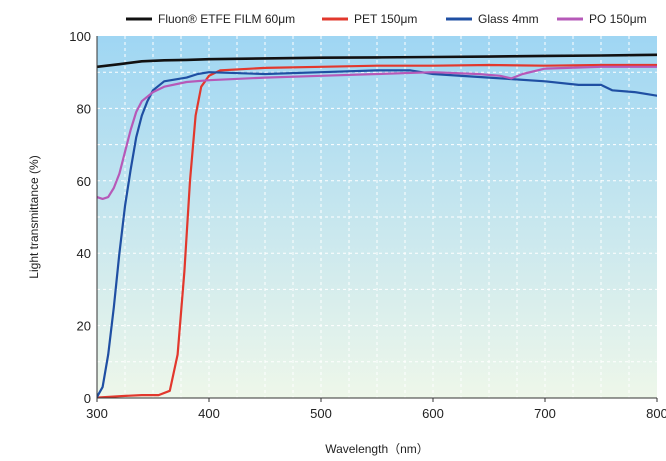  What do you see at coordinates (656, 413) in the screenshot?
I see `x-tick-label: 800` at bounding box center [656, 413].